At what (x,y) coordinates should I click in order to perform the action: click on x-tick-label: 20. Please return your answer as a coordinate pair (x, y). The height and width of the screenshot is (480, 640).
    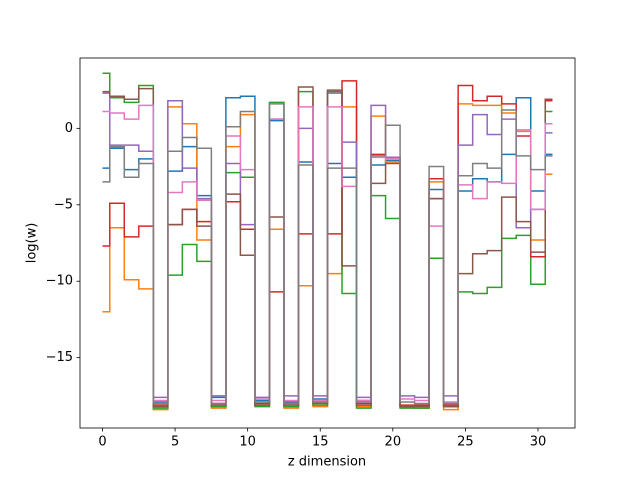
    Looking at the image, I should click on (393, 442).